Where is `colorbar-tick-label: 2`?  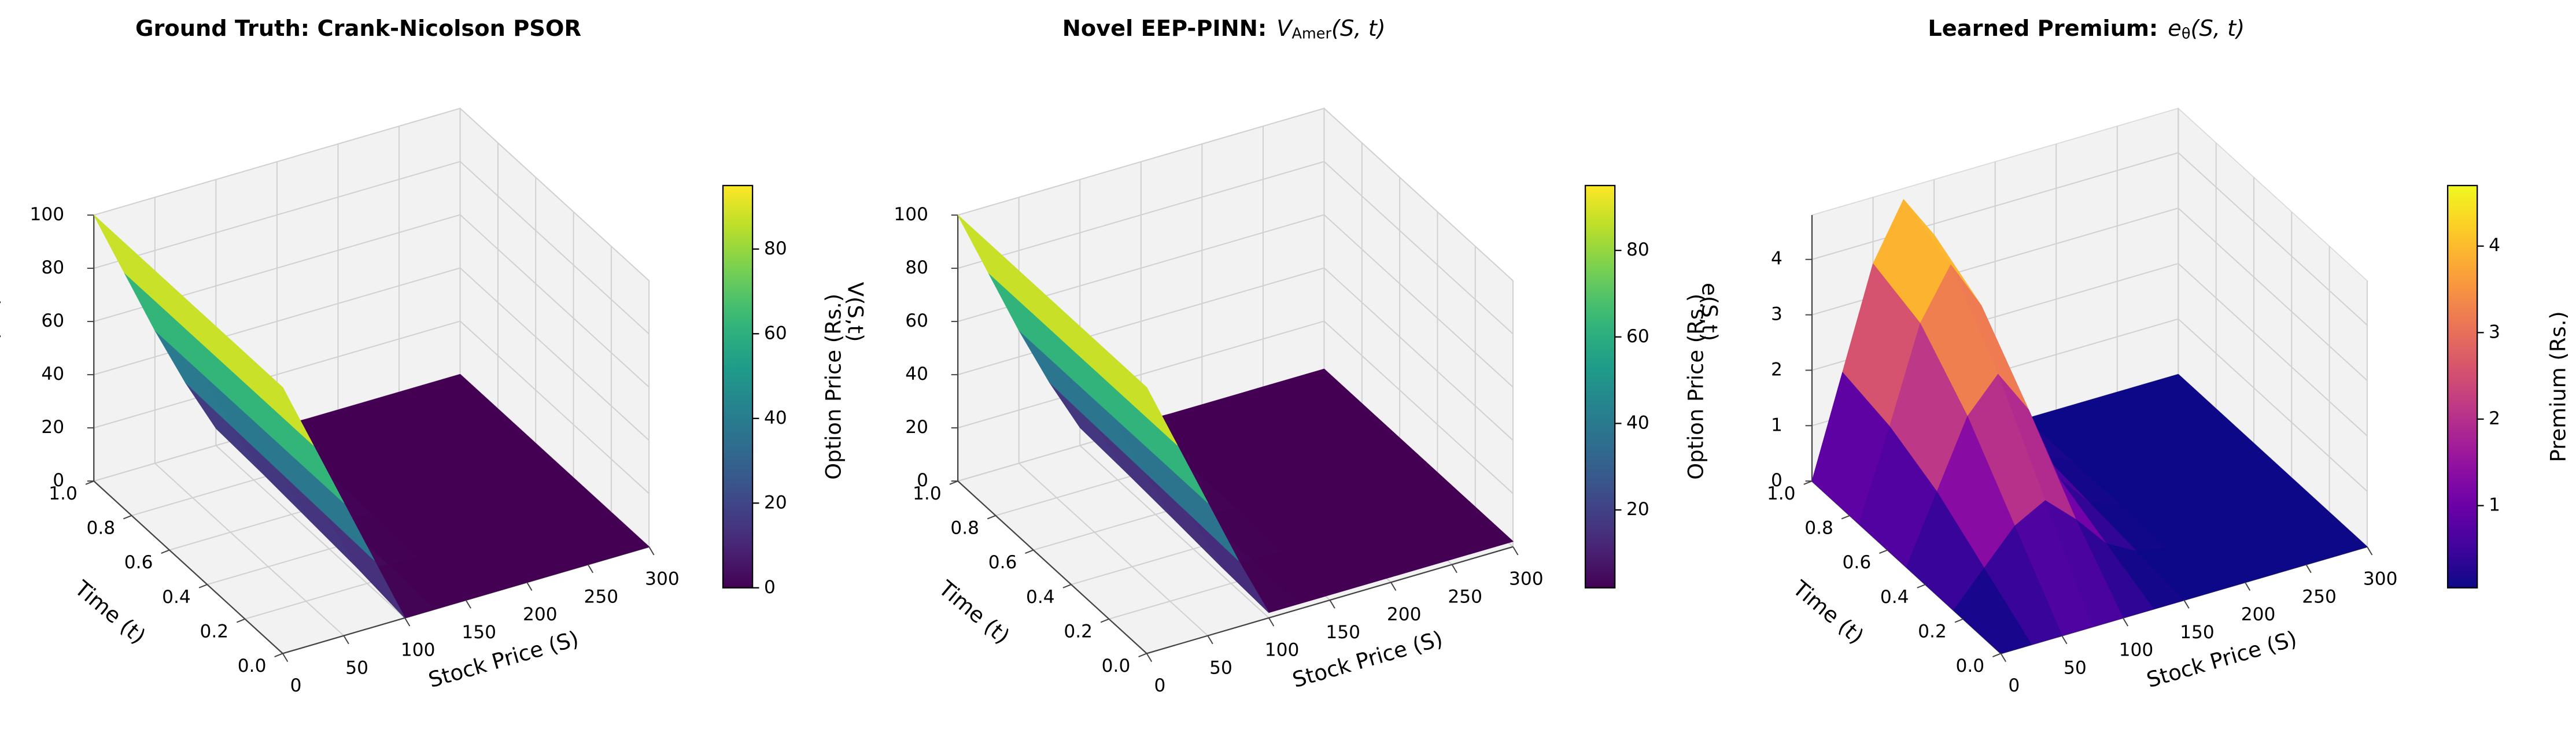 colorbar-tick-label: 2 is located at coordinates (2494, 418).